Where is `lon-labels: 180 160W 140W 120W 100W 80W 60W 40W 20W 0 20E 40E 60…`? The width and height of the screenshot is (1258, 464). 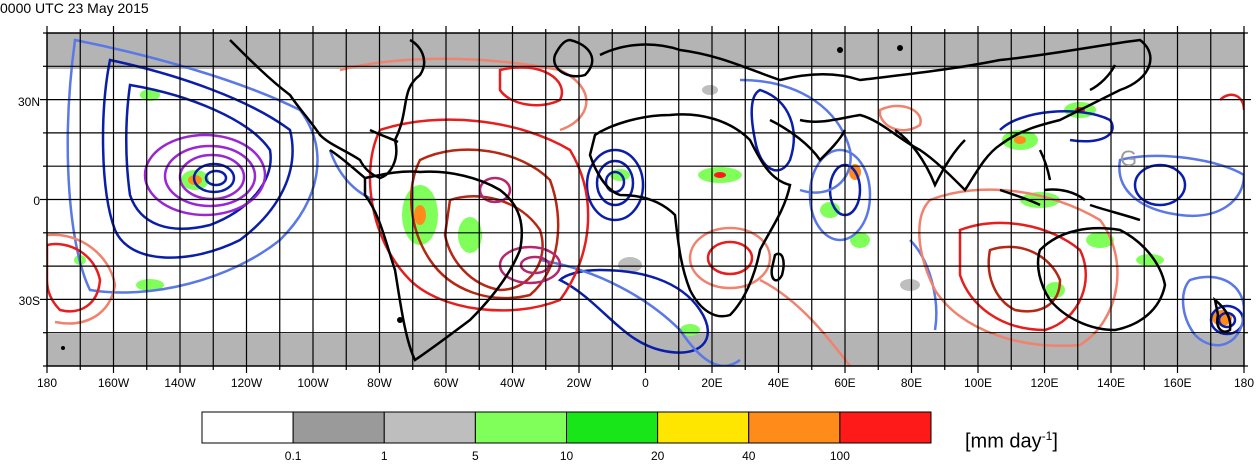
lon-labels: 180 160W 140W 120W 100W 80W 60W 40W 20W 0 20E 40E 60… is located at coordinates (645, 383).